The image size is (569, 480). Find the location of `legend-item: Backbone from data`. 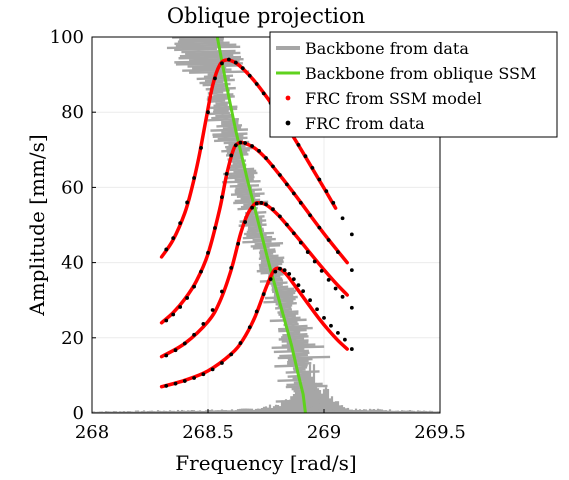

legend-item: Backbone from data is located at coordinates (372, 48).